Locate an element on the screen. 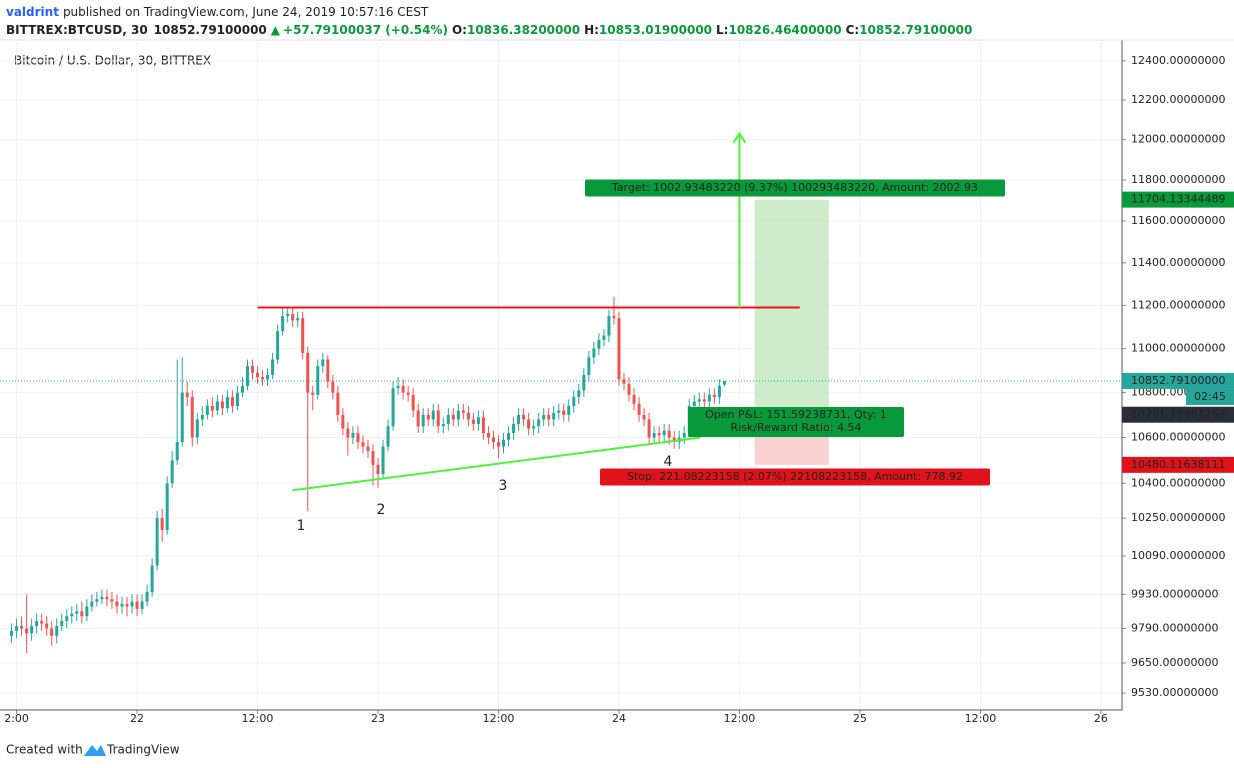 The width and height of the screenshot is (1234, 768). y-tick-label: 10090.00000000 is located at coordinates (1178, 555).